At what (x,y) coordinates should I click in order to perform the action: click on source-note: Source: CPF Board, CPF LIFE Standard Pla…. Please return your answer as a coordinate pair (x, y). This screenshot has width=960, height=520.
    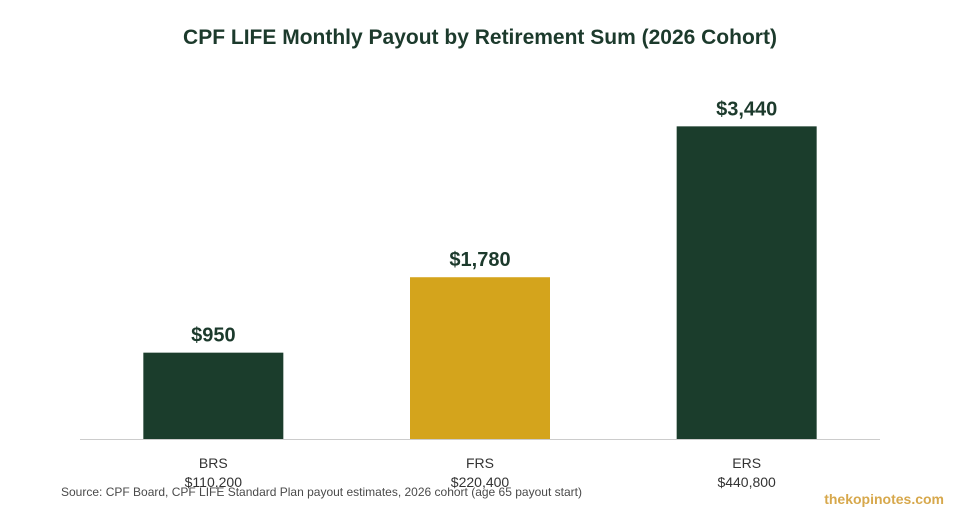
    Looking at the image, I should click on (321, 492).